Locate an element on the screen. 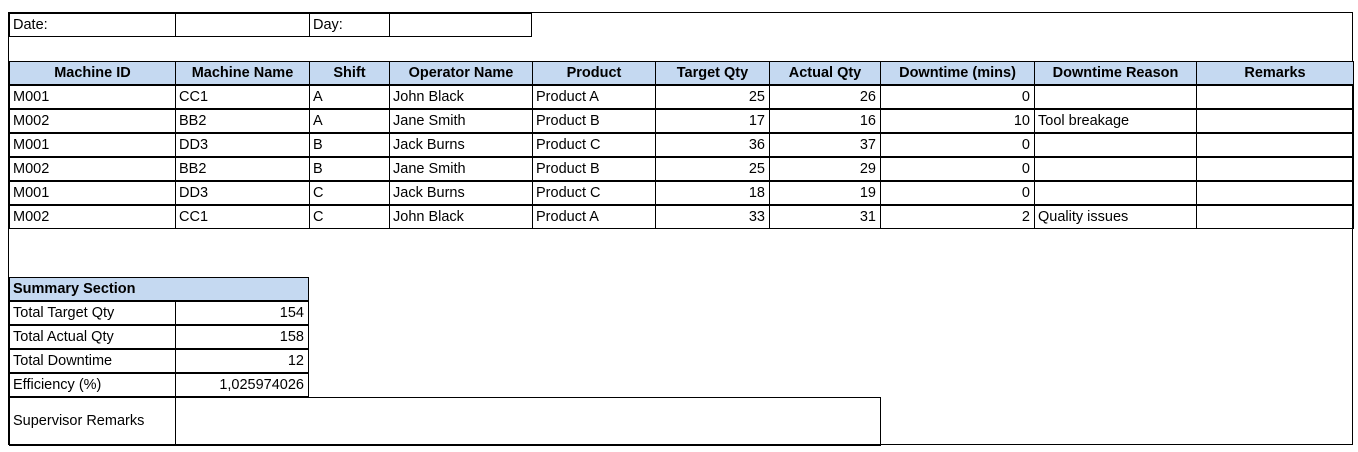  date-input-cell is located at coordinates (242, 25).